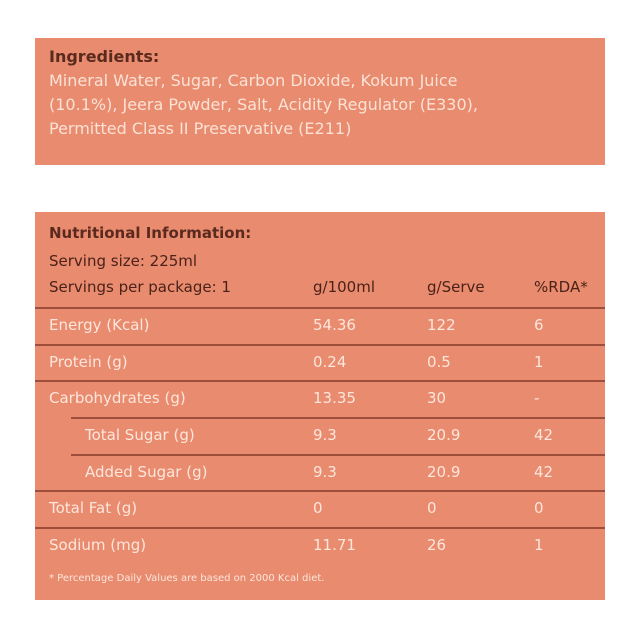  What do you see at coordinates (539, 325) in the screenshot?
I see `value-rda: 6` at bounding box center [539, 325].